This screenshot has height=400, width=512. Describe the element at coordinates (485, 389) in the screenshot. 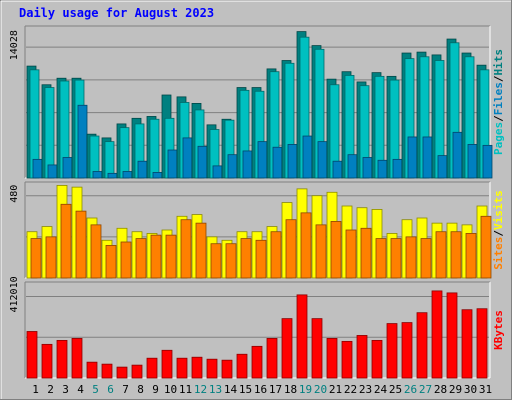

I see `x-tick-label-day-31: 31` at that location.